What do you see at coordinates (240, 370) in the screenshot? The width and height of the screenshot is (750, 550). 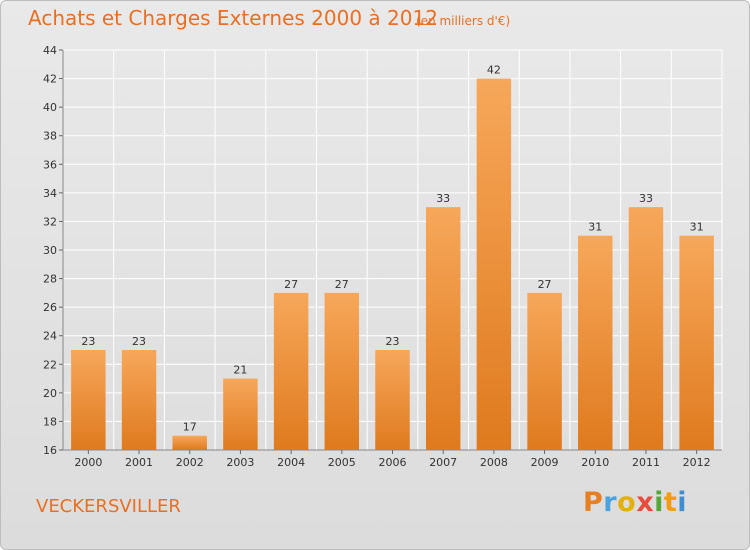 I see `bar-value-label: 21` at bounding box center [240, 370].